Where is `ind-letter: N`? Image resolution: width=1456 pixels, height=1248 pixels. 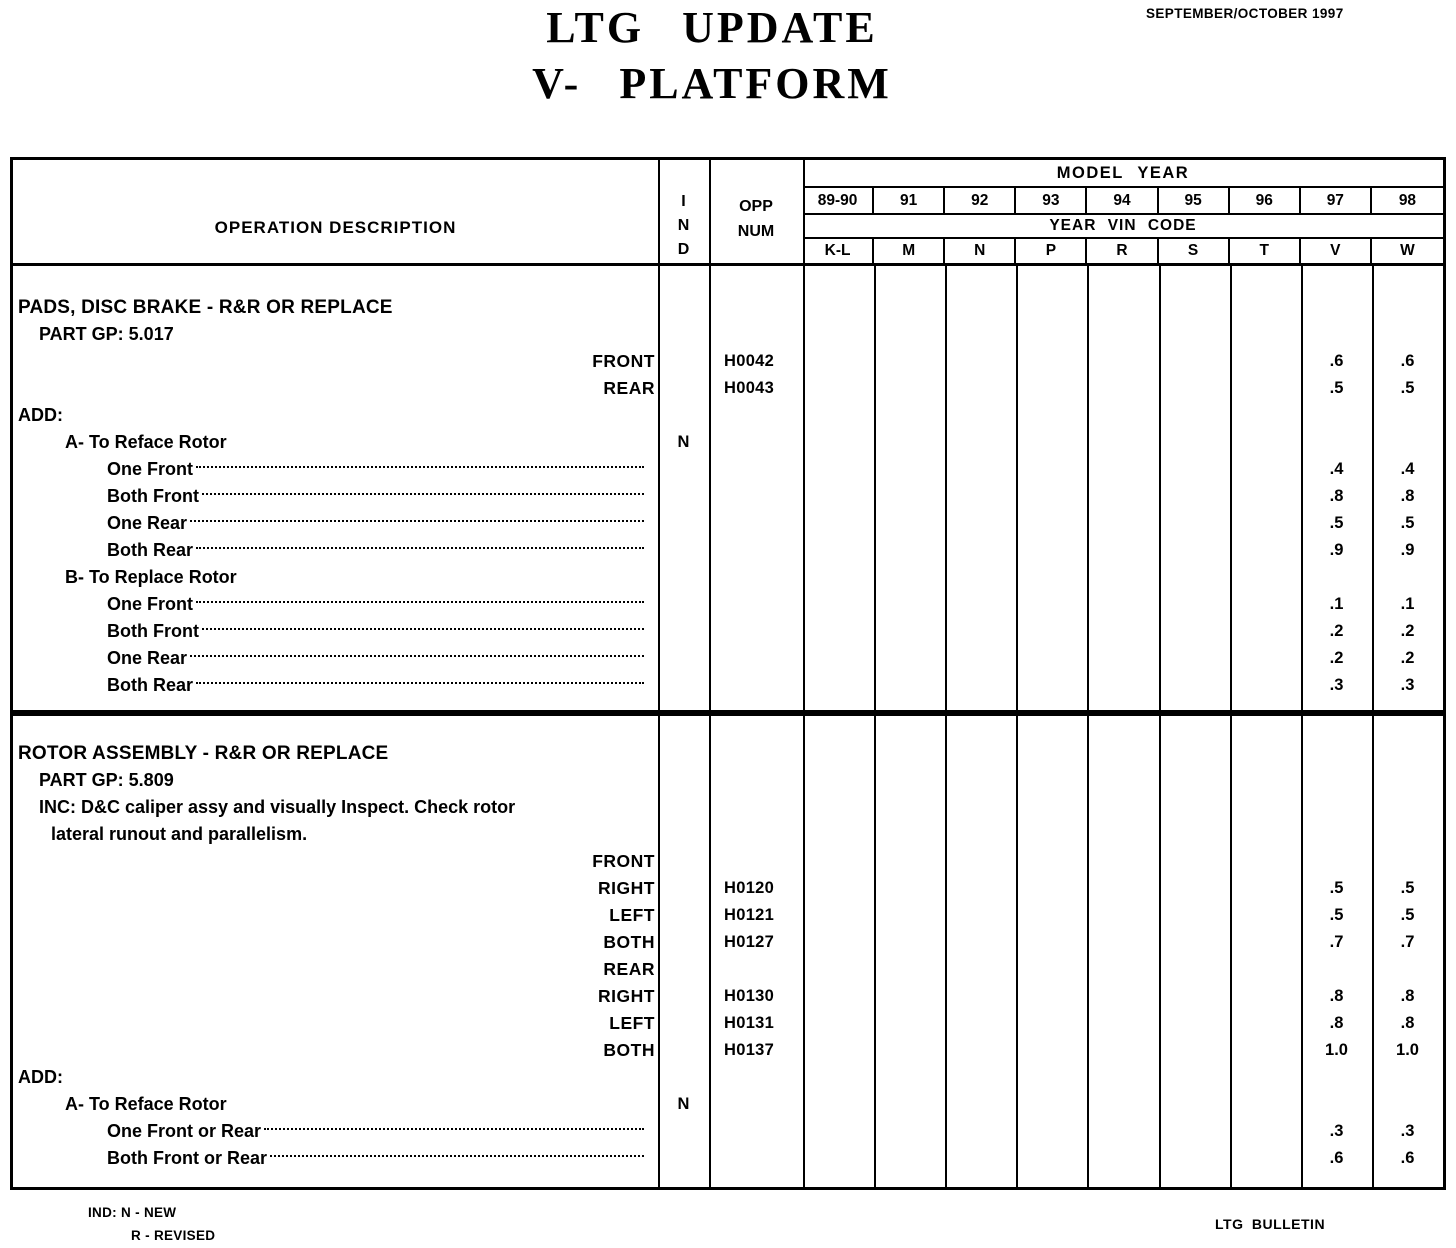
ind-letter: N is located at coordinates (683, 225).